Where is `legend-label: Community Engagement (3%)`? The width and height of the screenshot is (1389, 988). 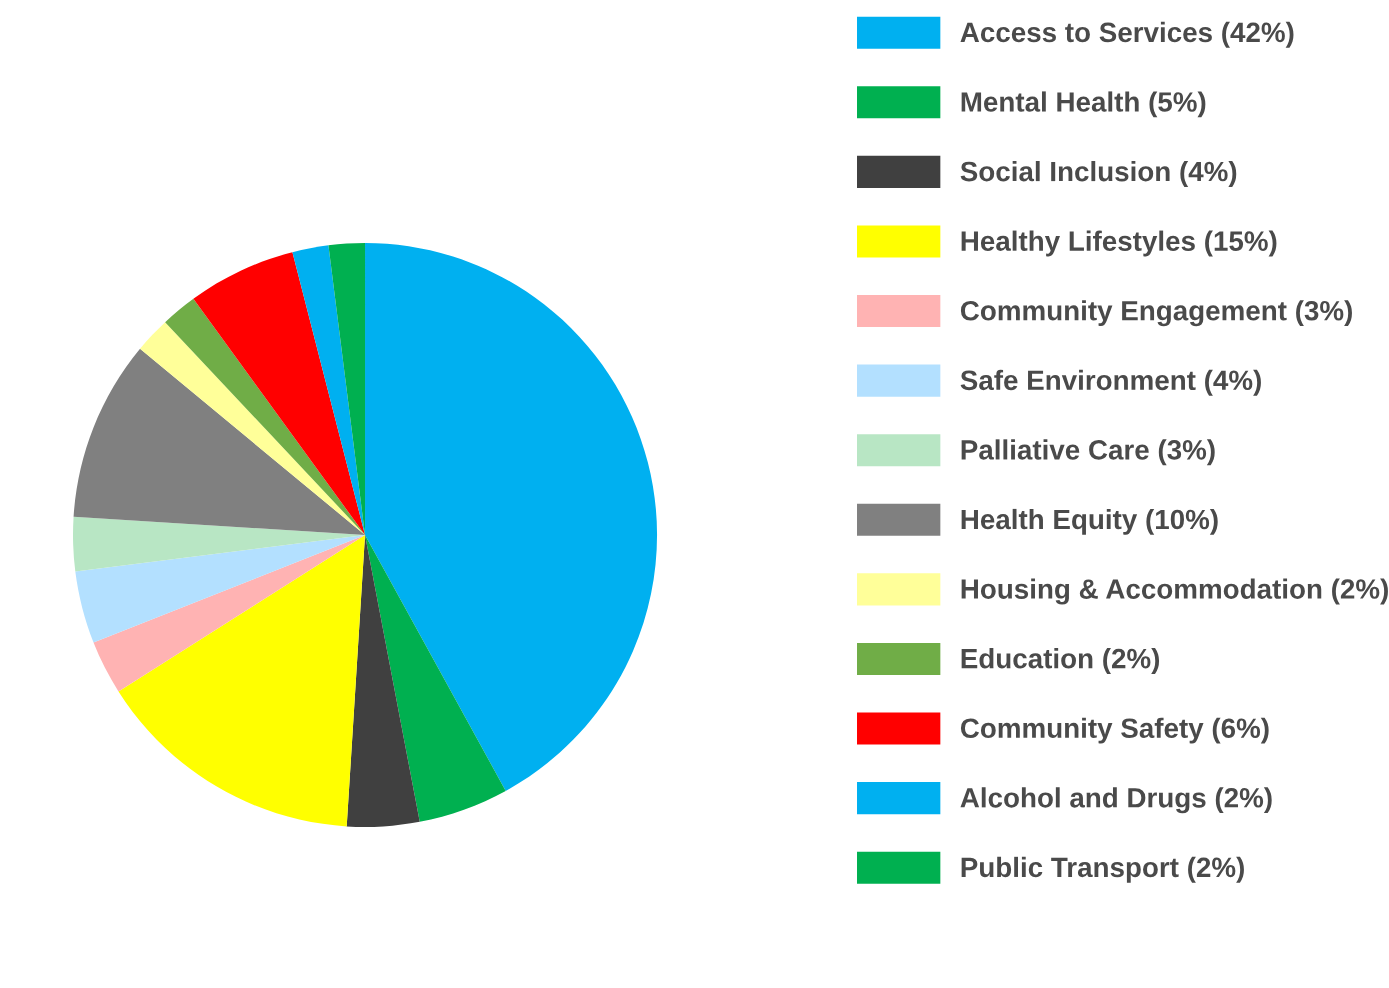
legend-label: Community Engagement (3%) is located at coordinates (1156, 313).